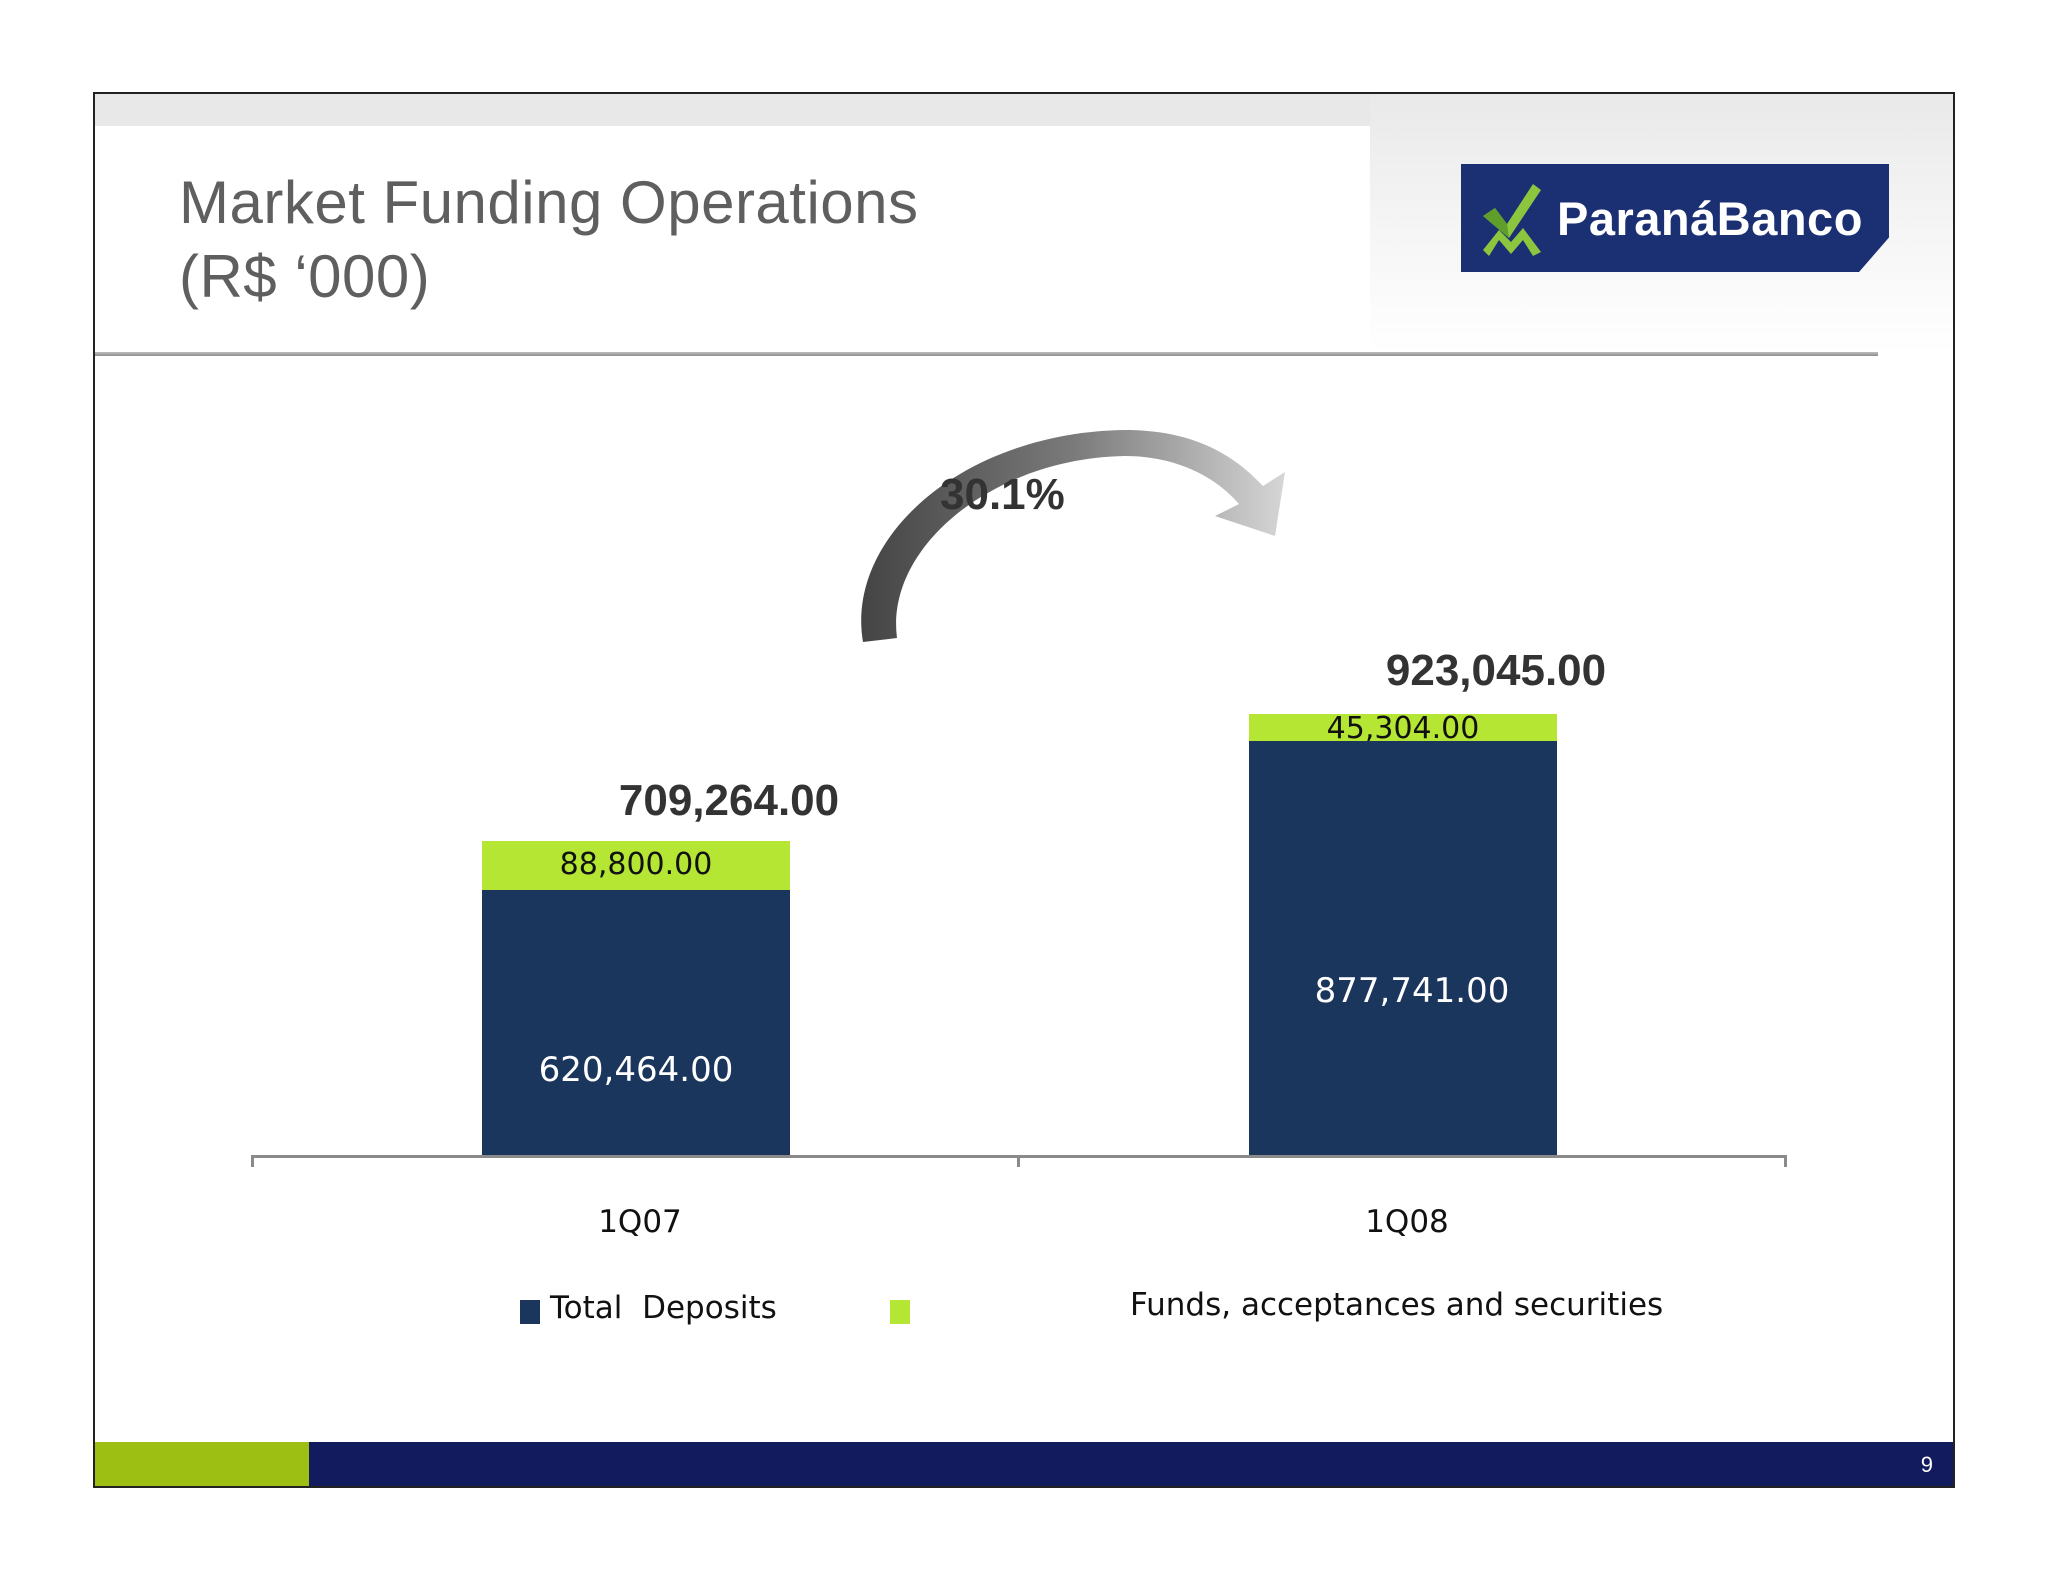 The height and width of the screenshot is (1582, 2048). I want to click on bar-segment-deposits-1q08: 877,741.00, so click(1403, 948).